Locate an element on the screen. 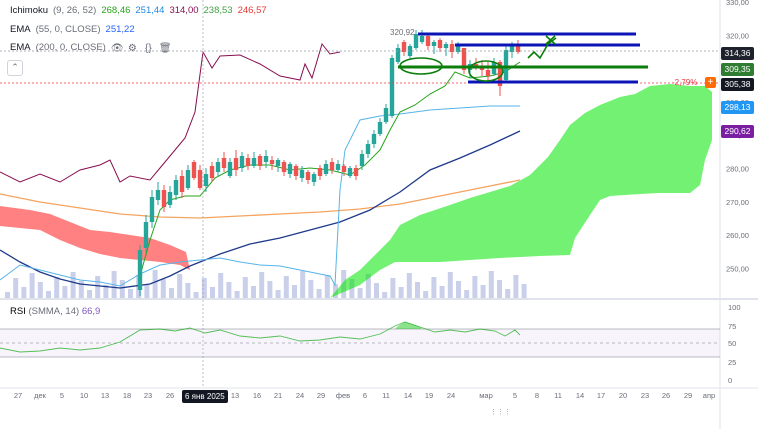 This screenshot has height=429, width=758. time-tick: 29 is located at coordinates (321, 395).